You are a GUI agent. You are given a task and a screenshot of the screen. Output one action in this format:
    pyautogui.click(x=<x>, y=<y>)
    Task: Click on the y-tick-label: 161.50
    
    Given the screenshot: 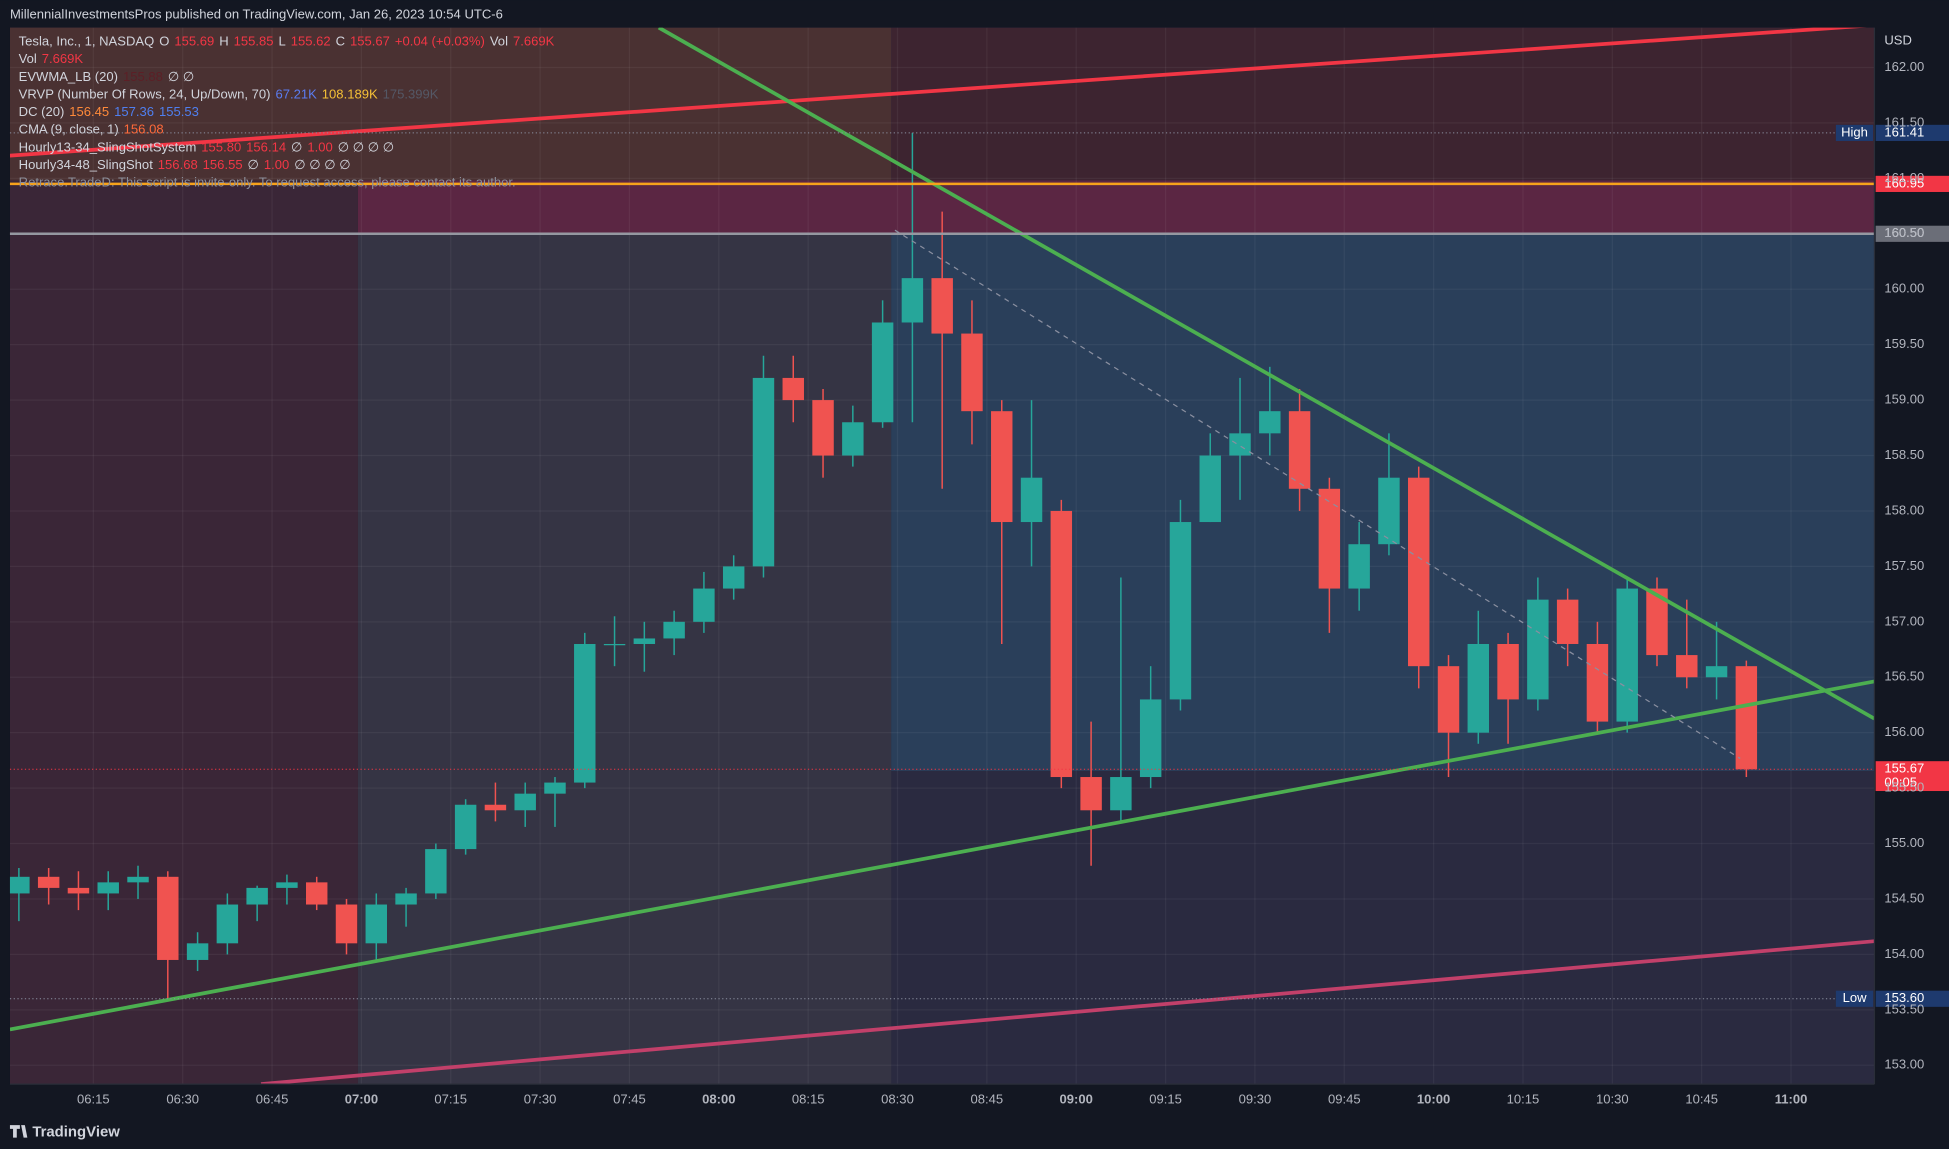 What is the action you would take?
    pyautogui.click(x=1904, y=121)
    